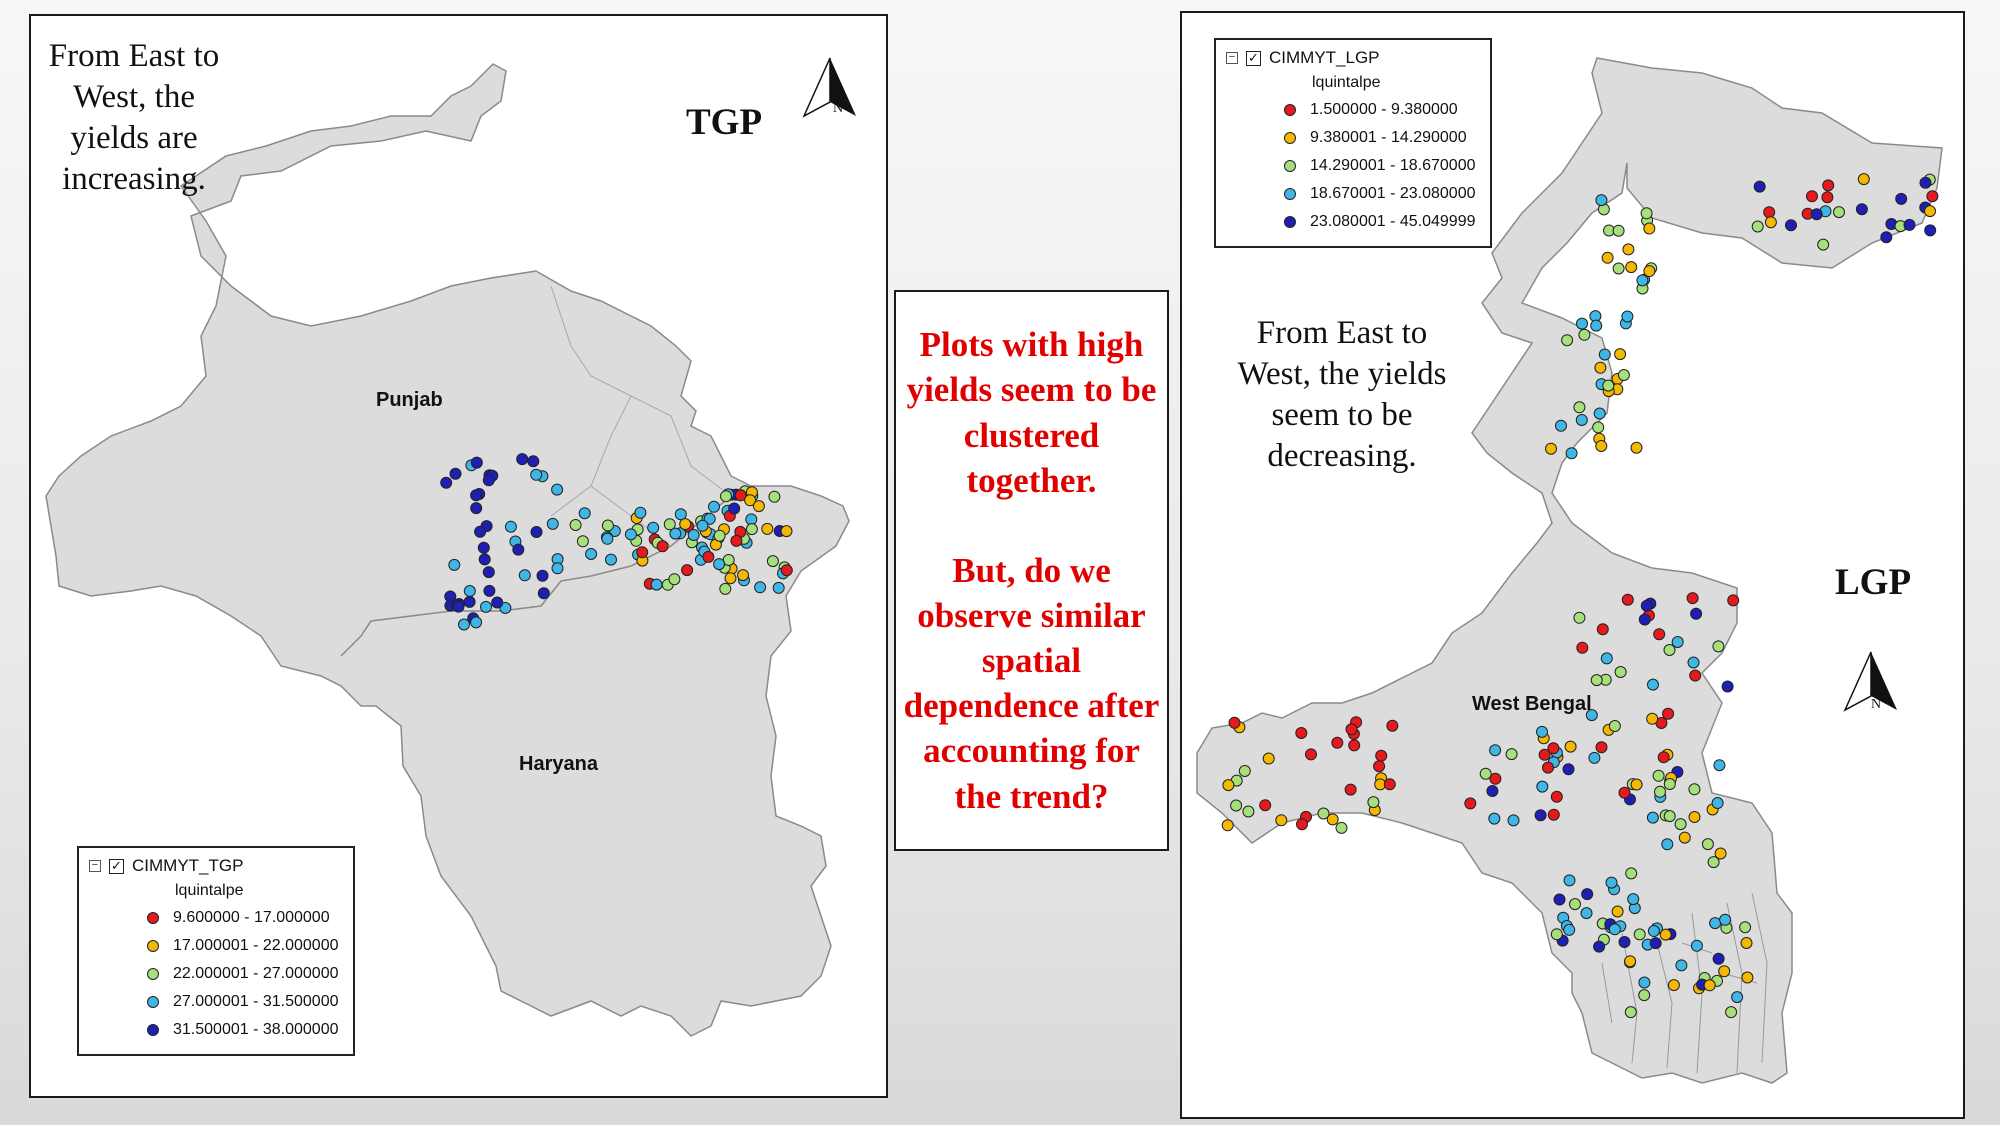 The width and height of the screenshot is (2000, 1125). Describe the element at coordinates (1393, 221) in the screenshot. I see `legend-class-label: 23.080001 - 45.049999` at that location.